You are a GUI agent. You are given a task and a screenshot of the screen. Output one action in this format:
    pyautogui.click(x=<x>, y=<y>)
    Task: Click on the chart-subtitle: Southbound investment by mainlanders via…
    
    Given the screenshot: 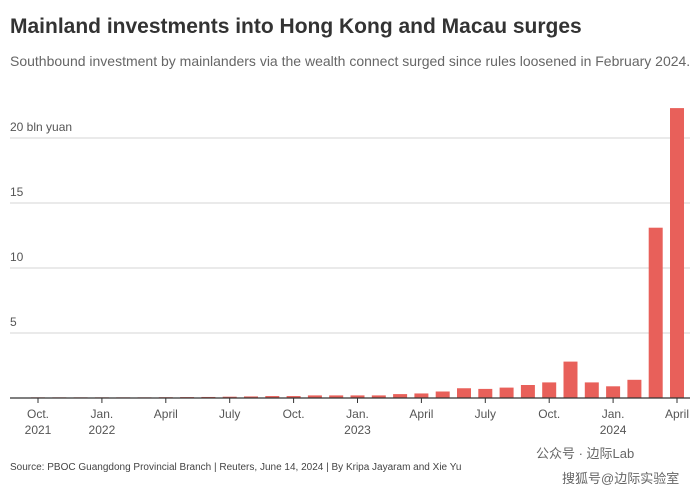 What is the action you would take?
    pyautogui.click(x=350, y=61)
    